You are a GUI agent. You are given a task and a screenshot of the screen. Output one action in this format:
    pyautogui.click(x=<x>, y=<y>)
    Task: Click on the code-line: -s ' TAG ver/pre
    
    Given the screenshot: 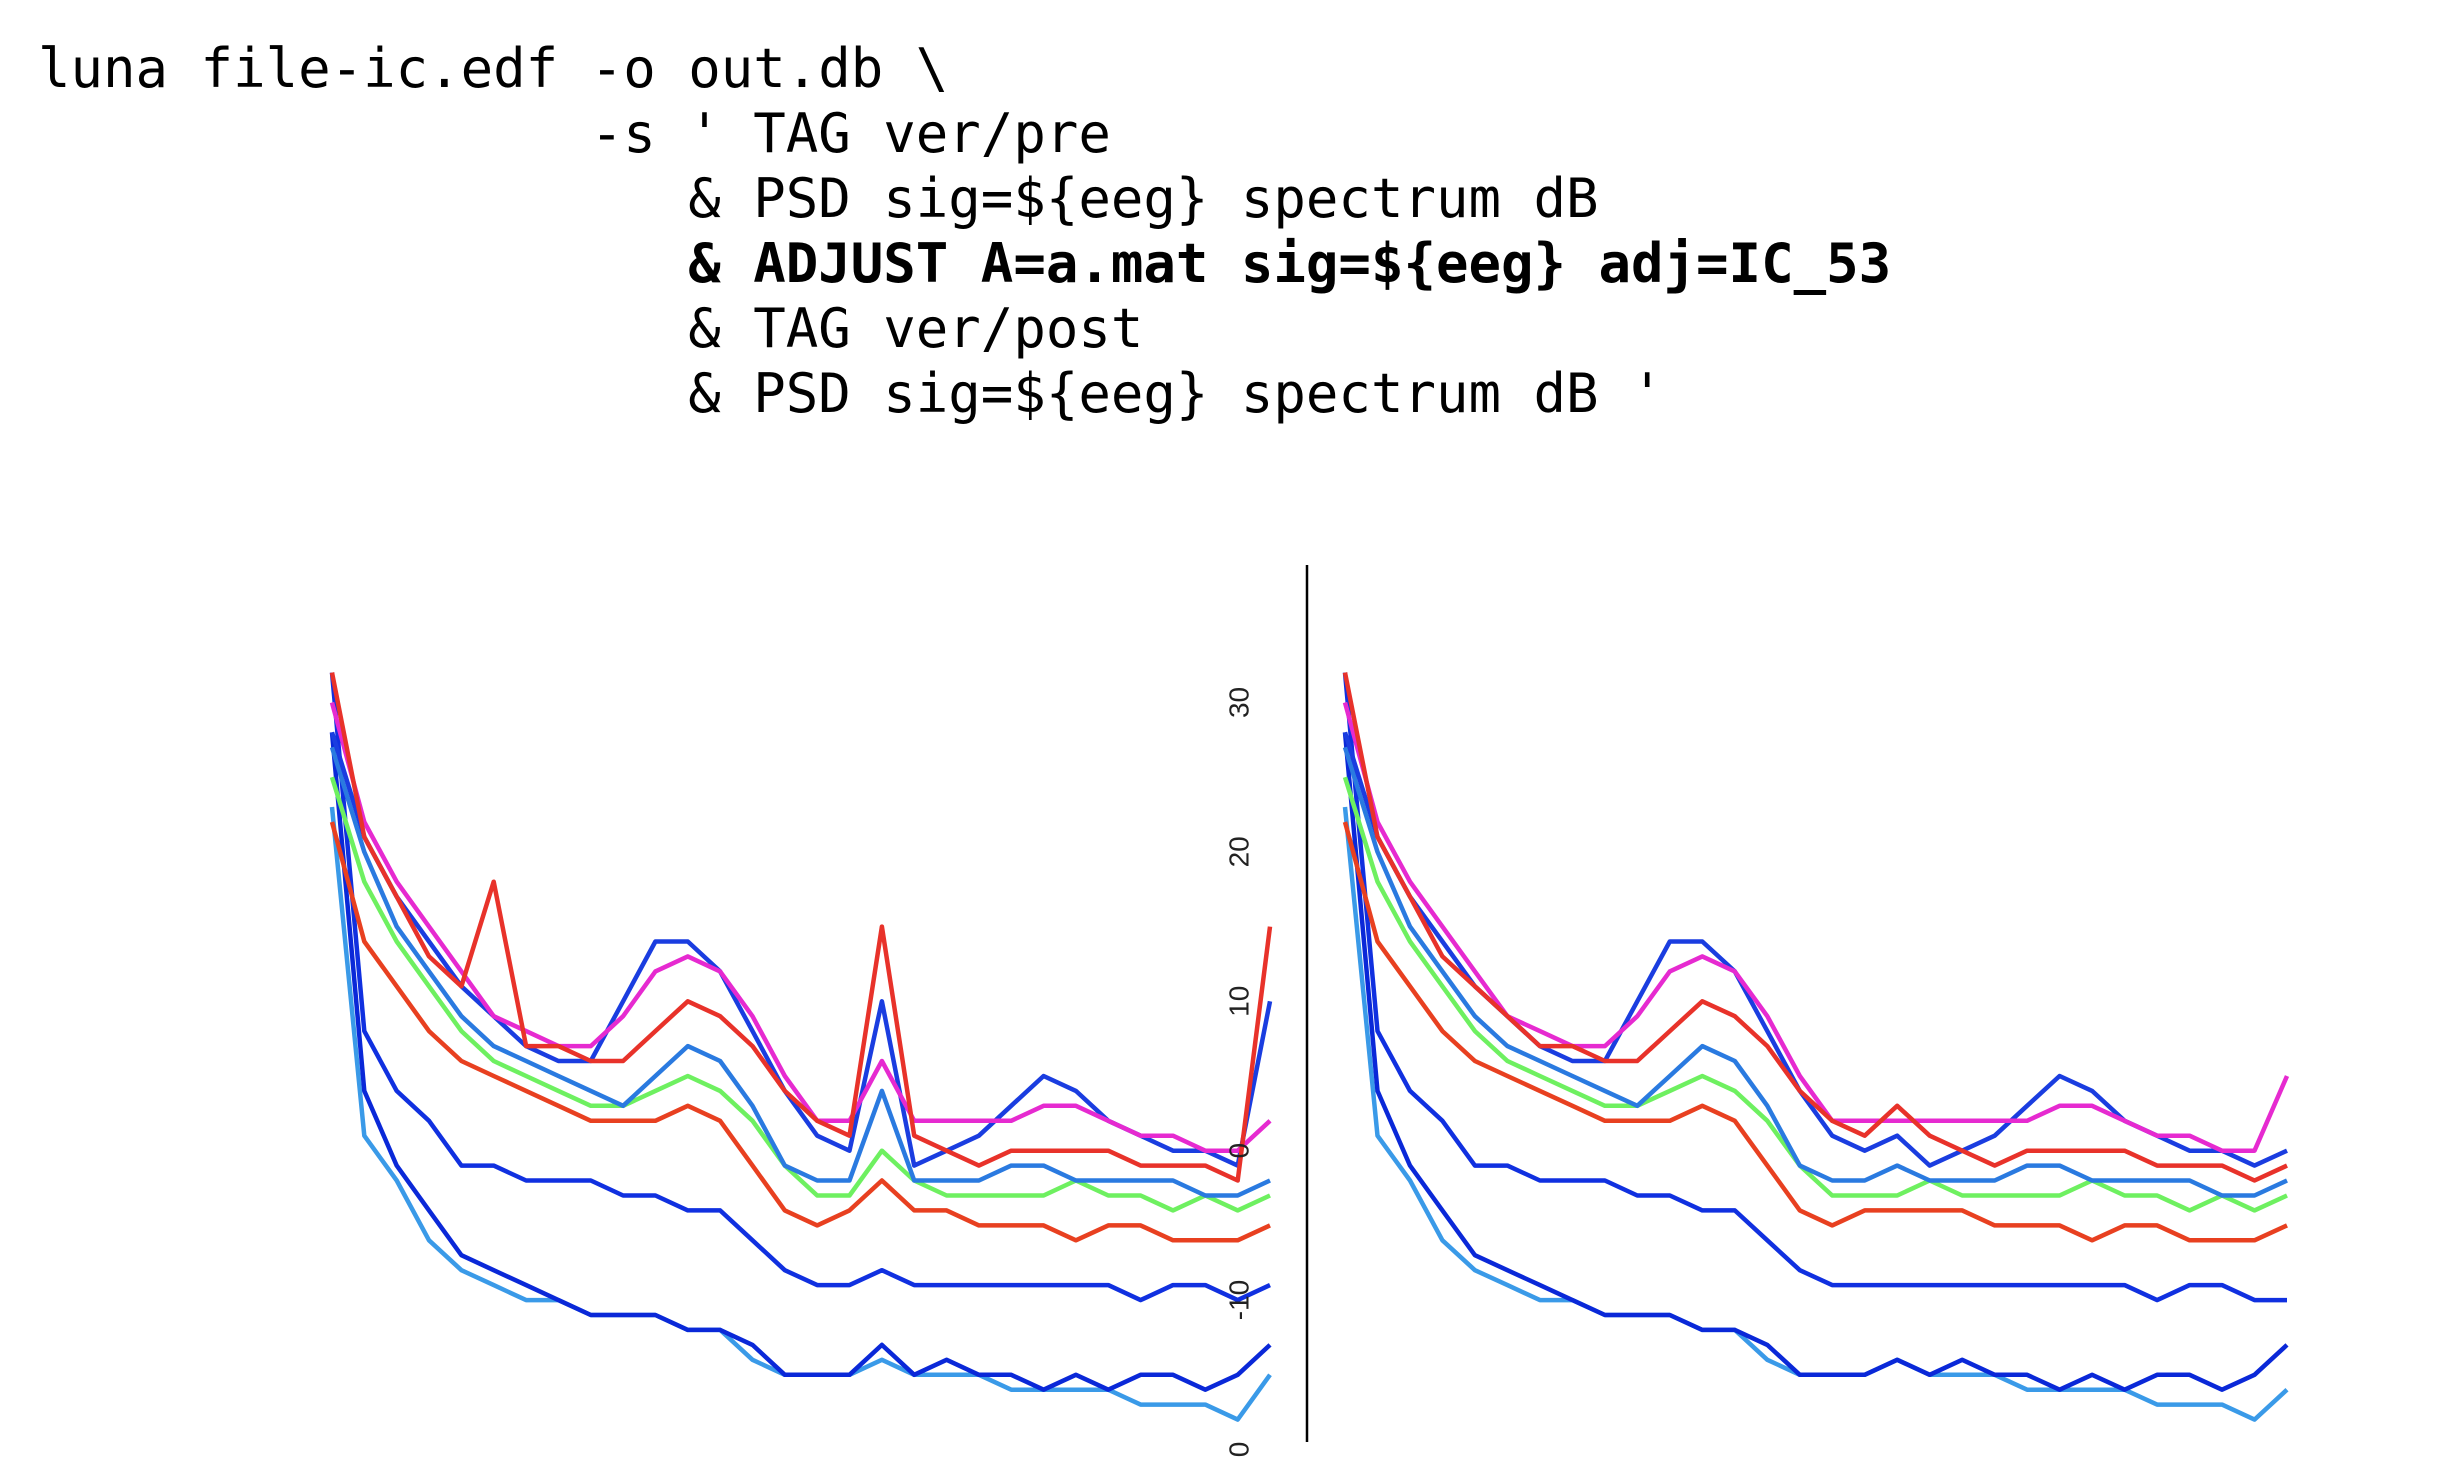 What is the action you would take?
    pyautogui.click(x=574, y=133)
    